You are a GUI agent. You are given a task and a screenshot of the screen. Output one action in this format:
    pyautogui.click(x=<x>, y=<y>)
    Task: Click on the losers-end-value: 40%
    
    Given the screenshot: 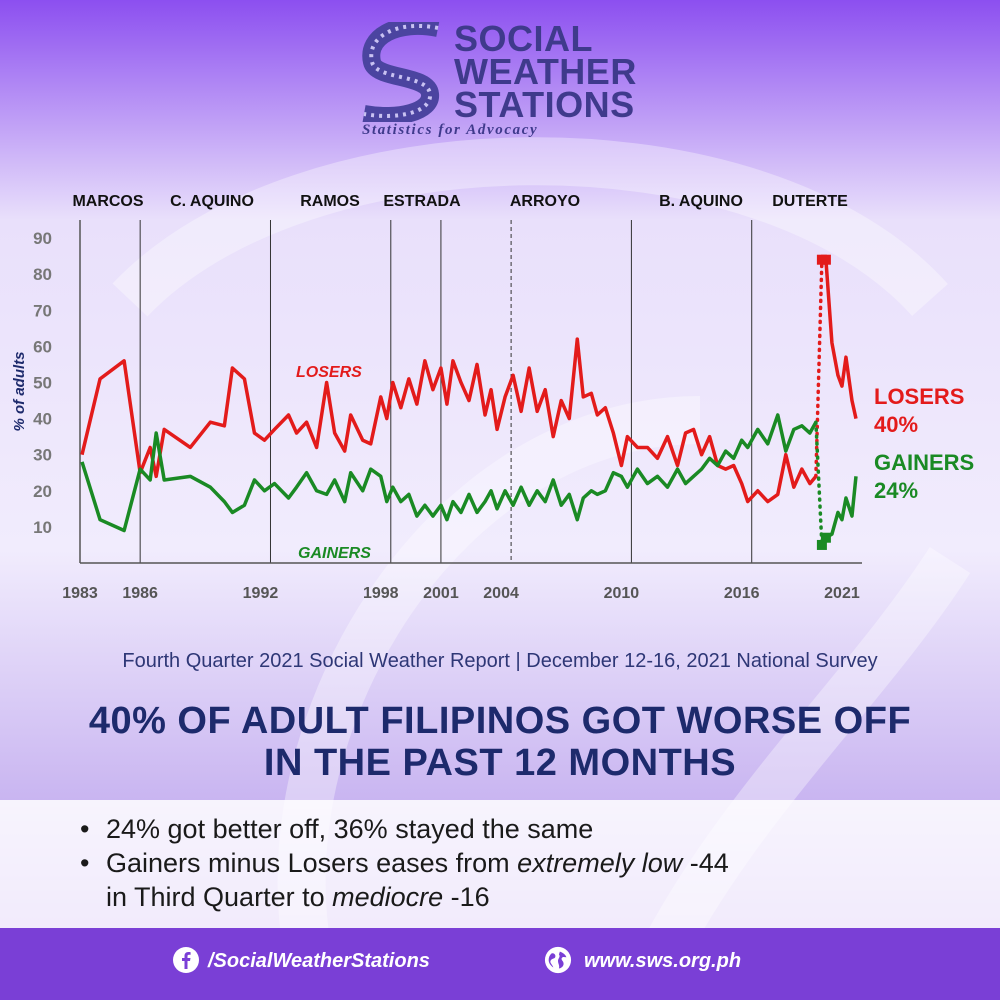 What is the action you would take?
    pyautogui.click(x=896, y=424)
    